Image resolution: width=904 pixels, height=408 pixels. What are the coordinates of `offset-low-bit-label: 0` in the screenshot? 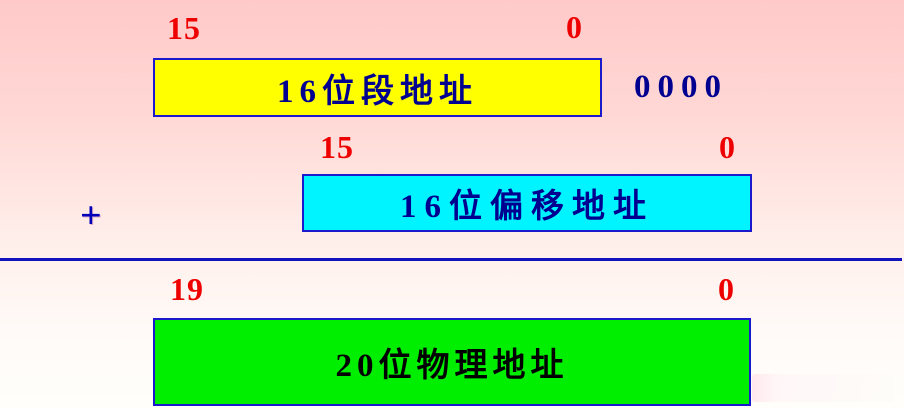 It's located at (727, 147).